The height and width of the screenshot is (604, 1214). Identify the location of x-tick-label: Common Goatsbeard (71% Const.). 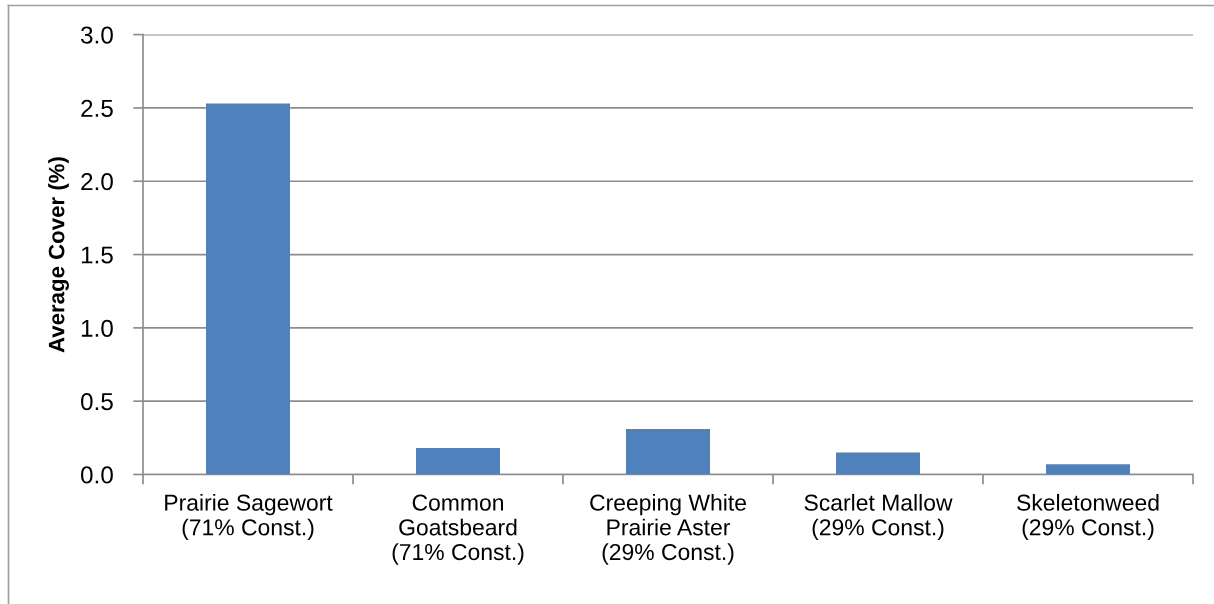
(458, 529).